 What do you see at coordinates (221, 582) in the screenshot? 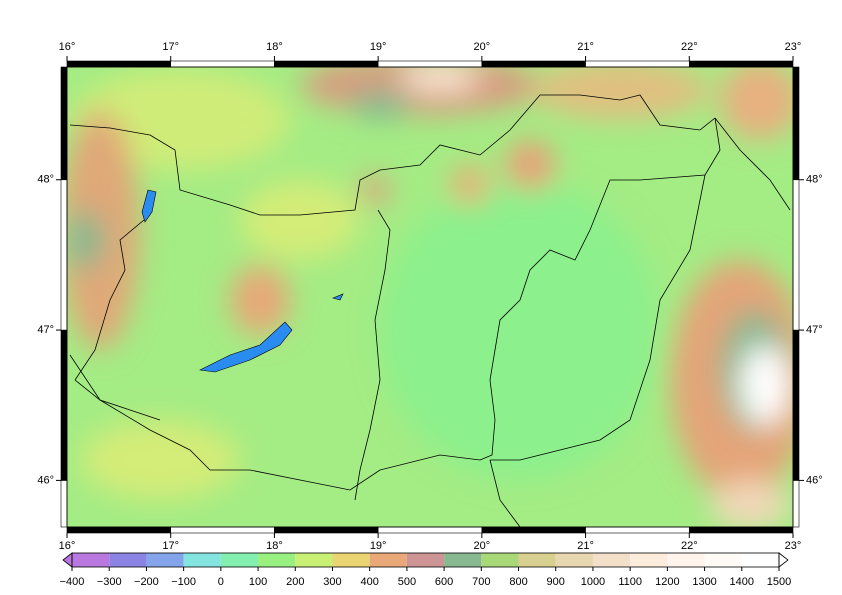
I see `colorbar-label: 0` at bounding box center [221, 582].